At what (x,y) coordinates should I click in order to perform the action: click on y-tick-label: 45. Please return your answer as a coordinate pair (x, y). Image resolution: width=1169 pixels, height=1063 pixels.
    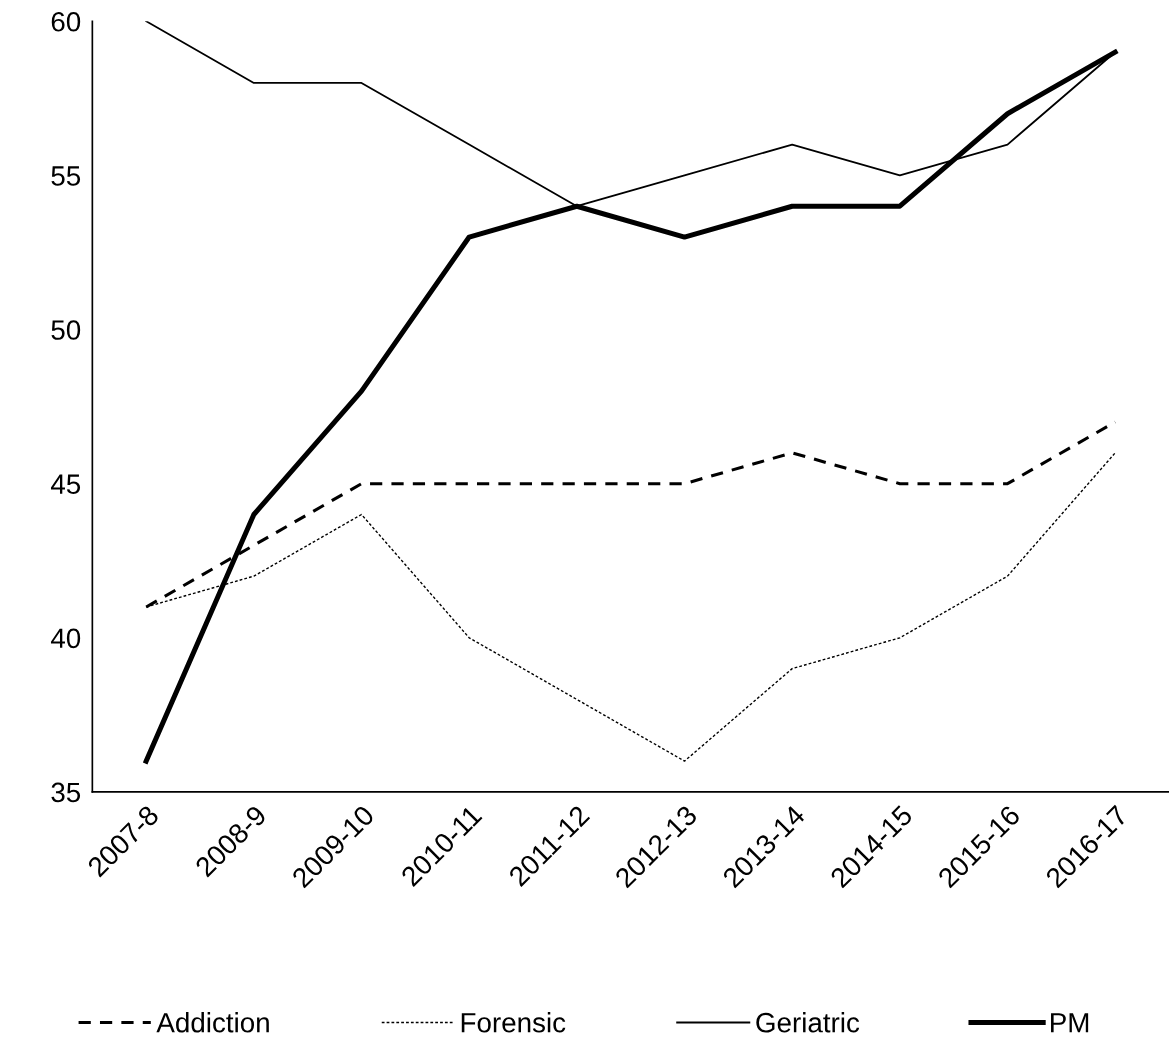
    Looking at the image, I should click on (65, 484).